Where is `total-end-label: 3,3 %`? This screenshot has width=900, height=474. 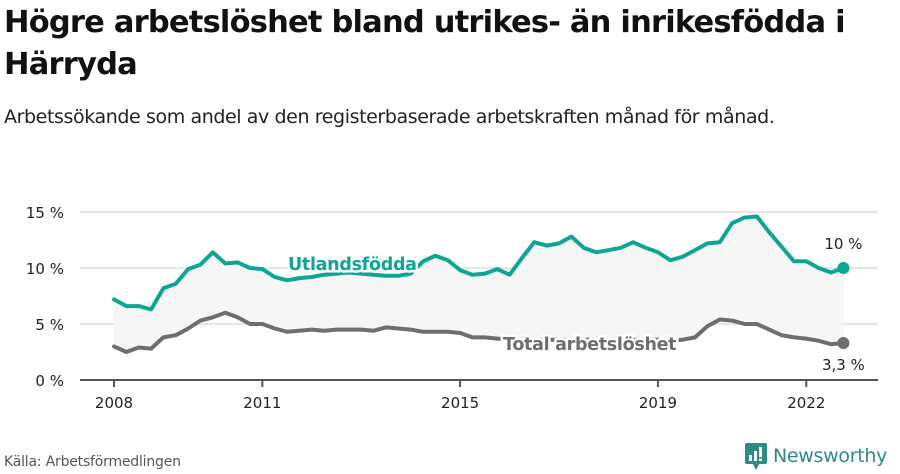 total-end-label: 3,3 % is located at coordinates (843, 365).